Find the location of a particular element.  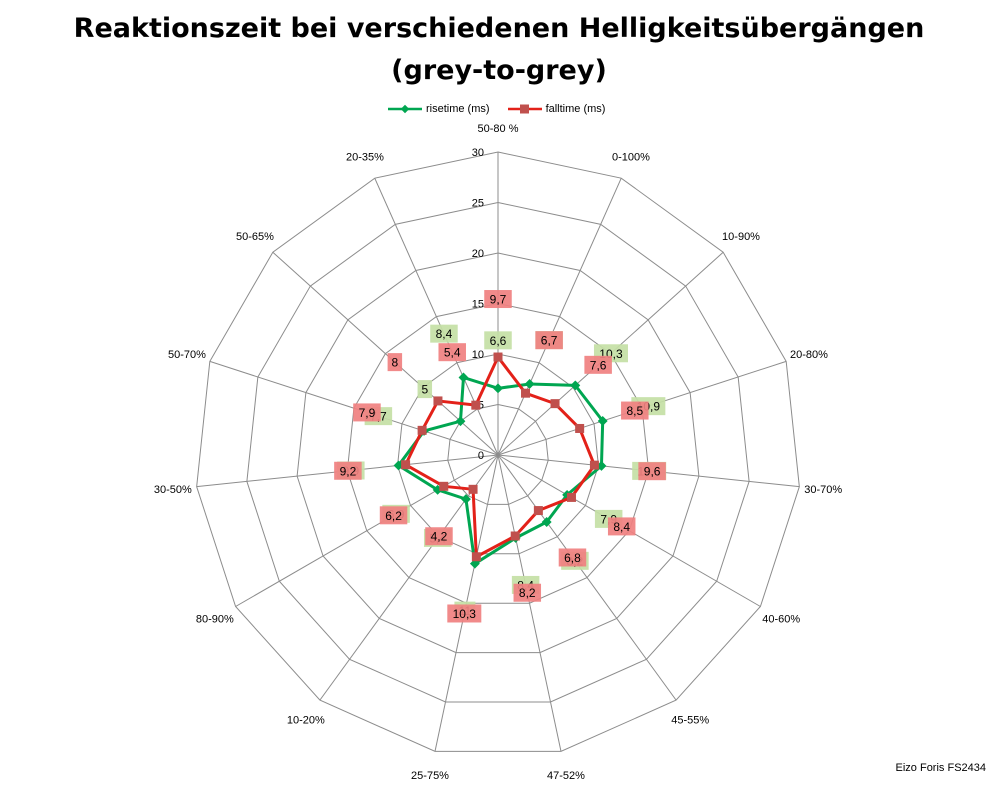

data-label-risetime: 5 is located at coordinates (424, 390).